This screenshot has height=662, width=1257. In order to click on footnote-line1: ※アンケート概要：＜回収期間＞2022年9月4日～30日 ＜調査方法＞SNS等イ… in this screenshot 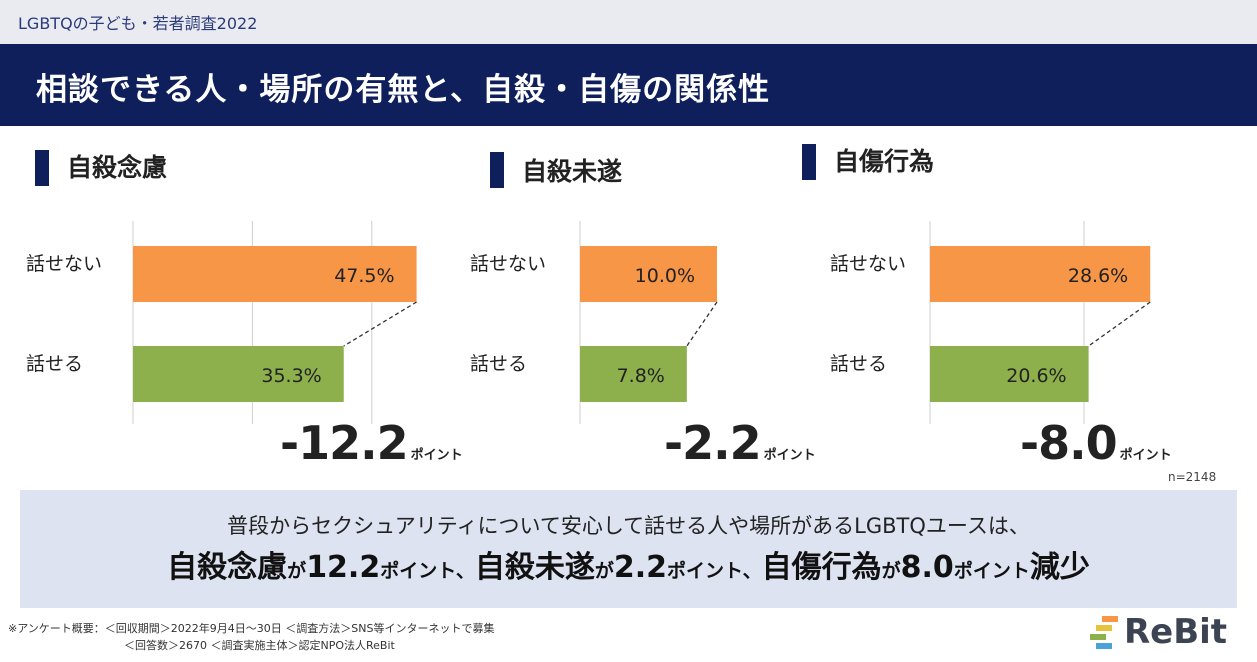, I will do `click(251, 628)`.